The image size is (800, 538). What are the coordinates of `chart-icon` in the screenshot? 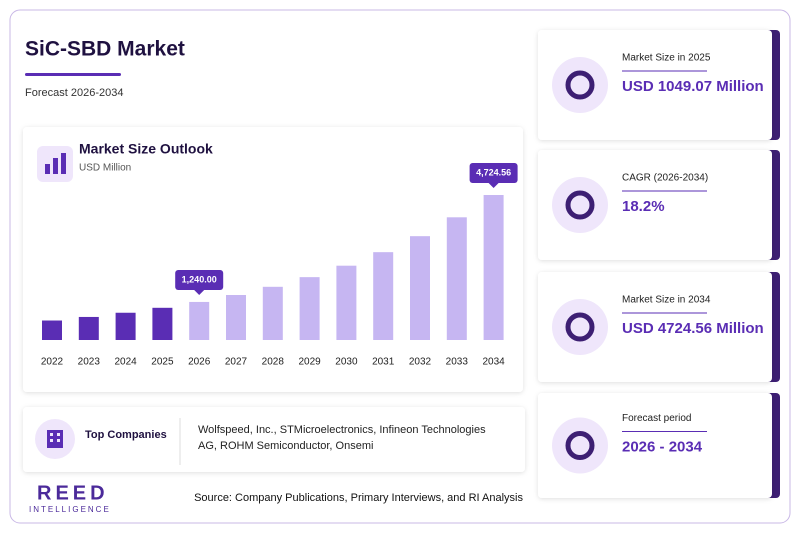 It's located at (55, 163).